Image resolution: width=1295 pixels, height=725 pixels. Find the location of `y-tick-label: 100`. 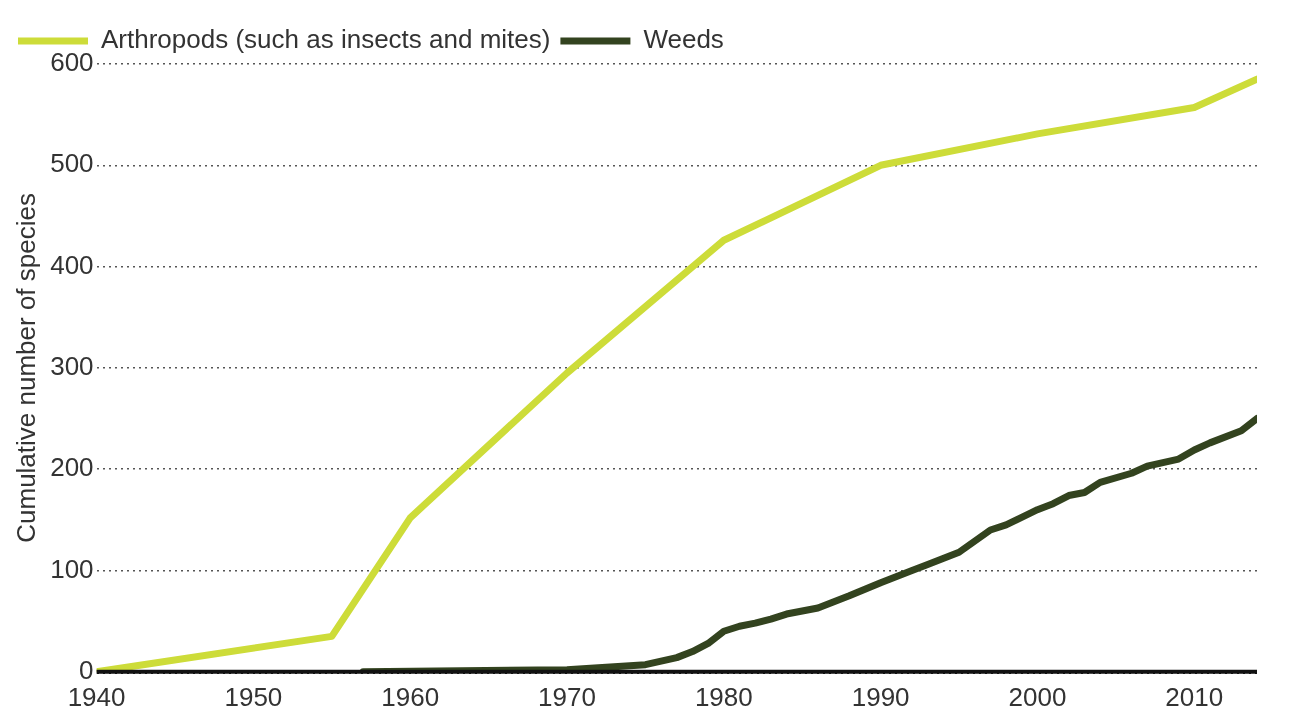

y-tick-label: 100 is located at coordinates (72, 568).